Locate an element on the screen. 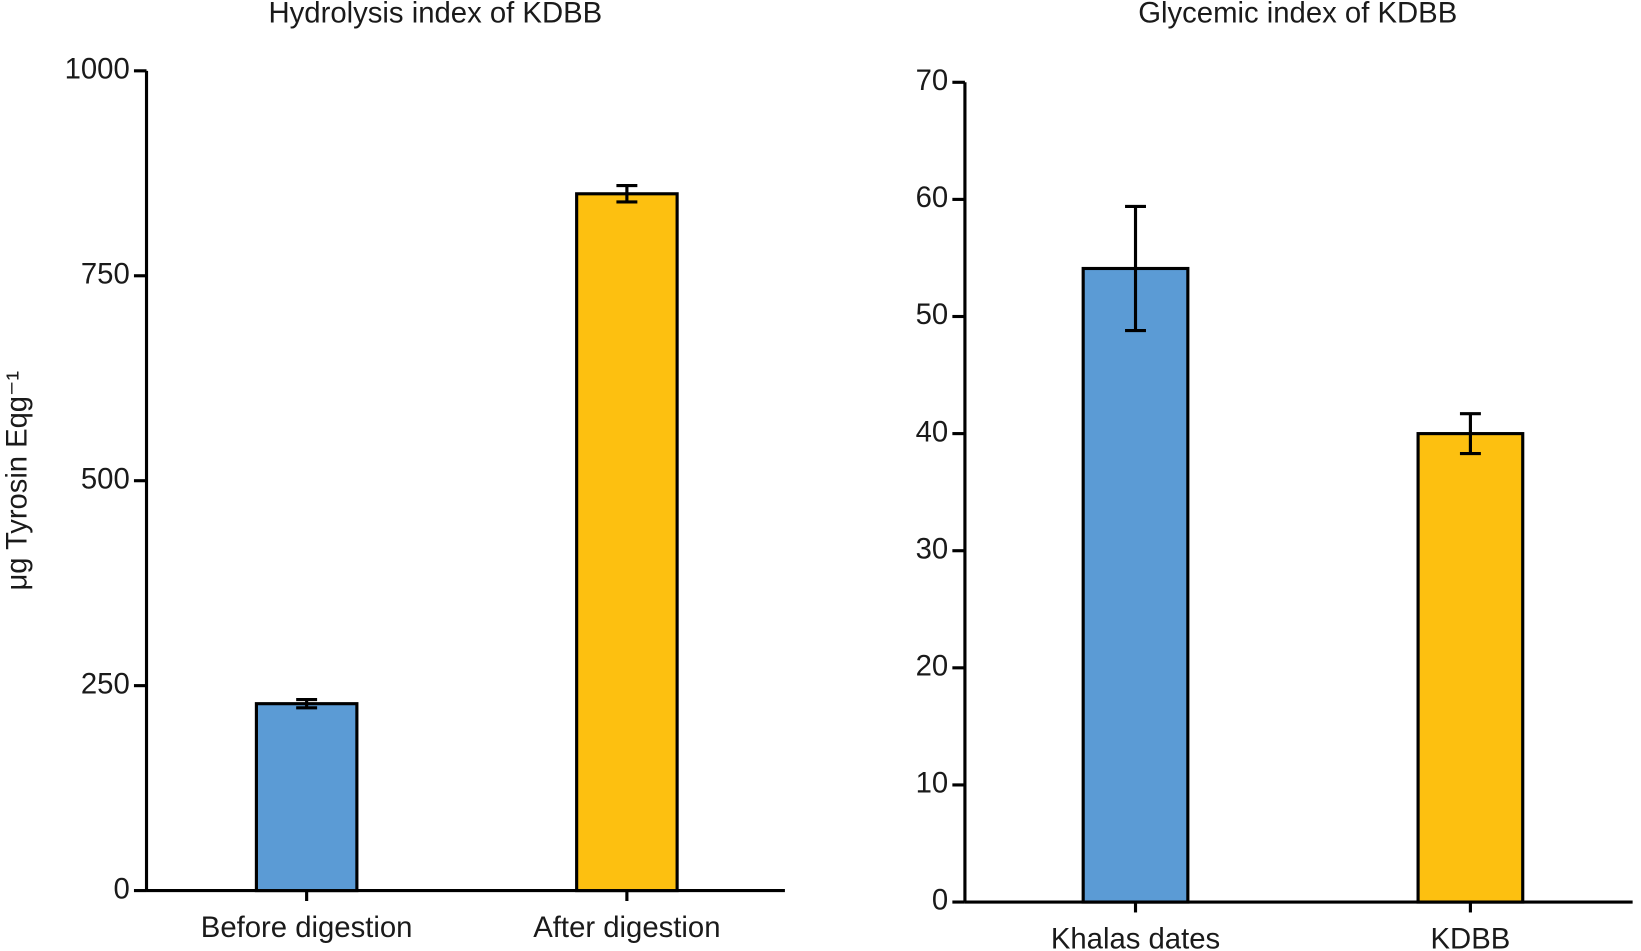 Image resolution: width=1641 pixels, height=951 pixels. x-tick-label: KDBB is located at coordinates (1471, 937).